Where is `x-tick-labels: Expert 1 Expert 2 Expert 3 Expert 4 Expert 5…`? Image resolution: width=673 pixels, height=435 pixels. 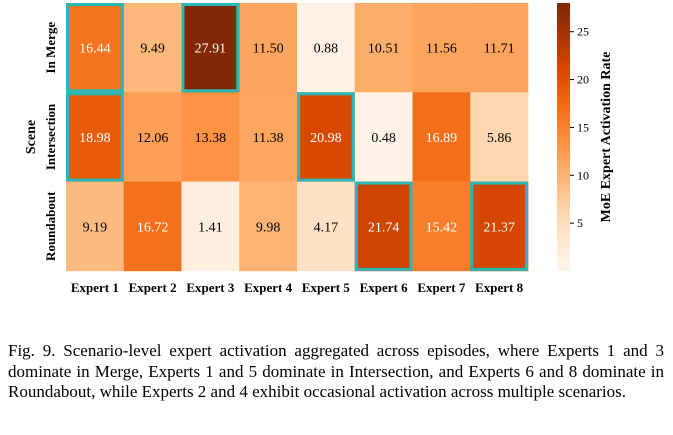 x-tick-labels: Expert 1 Expert 2 Expert 3 Expert 4 Expert 5… is located at coordinates (297, 287).